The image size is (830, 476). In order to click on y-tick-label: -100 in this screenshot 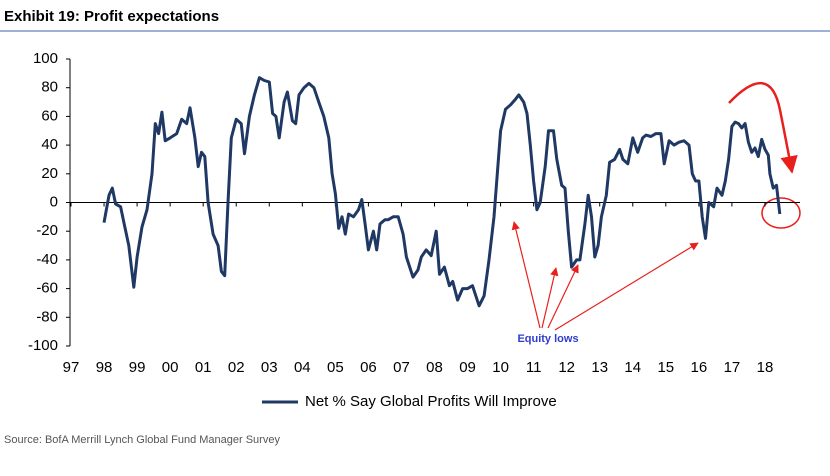, I will do `click(43, 345)`.